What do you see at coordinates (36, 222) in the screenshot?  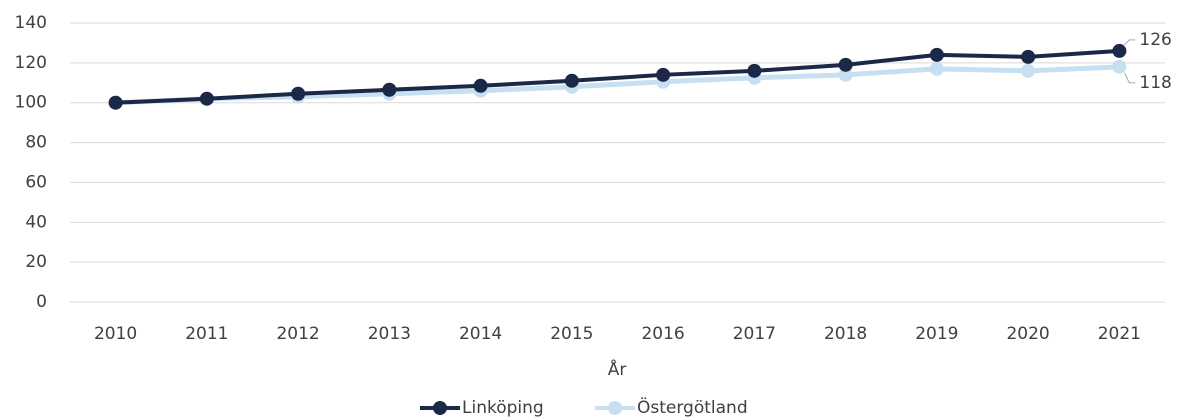 I see `y-tick-label: 40` at bounding box center [36, 222].